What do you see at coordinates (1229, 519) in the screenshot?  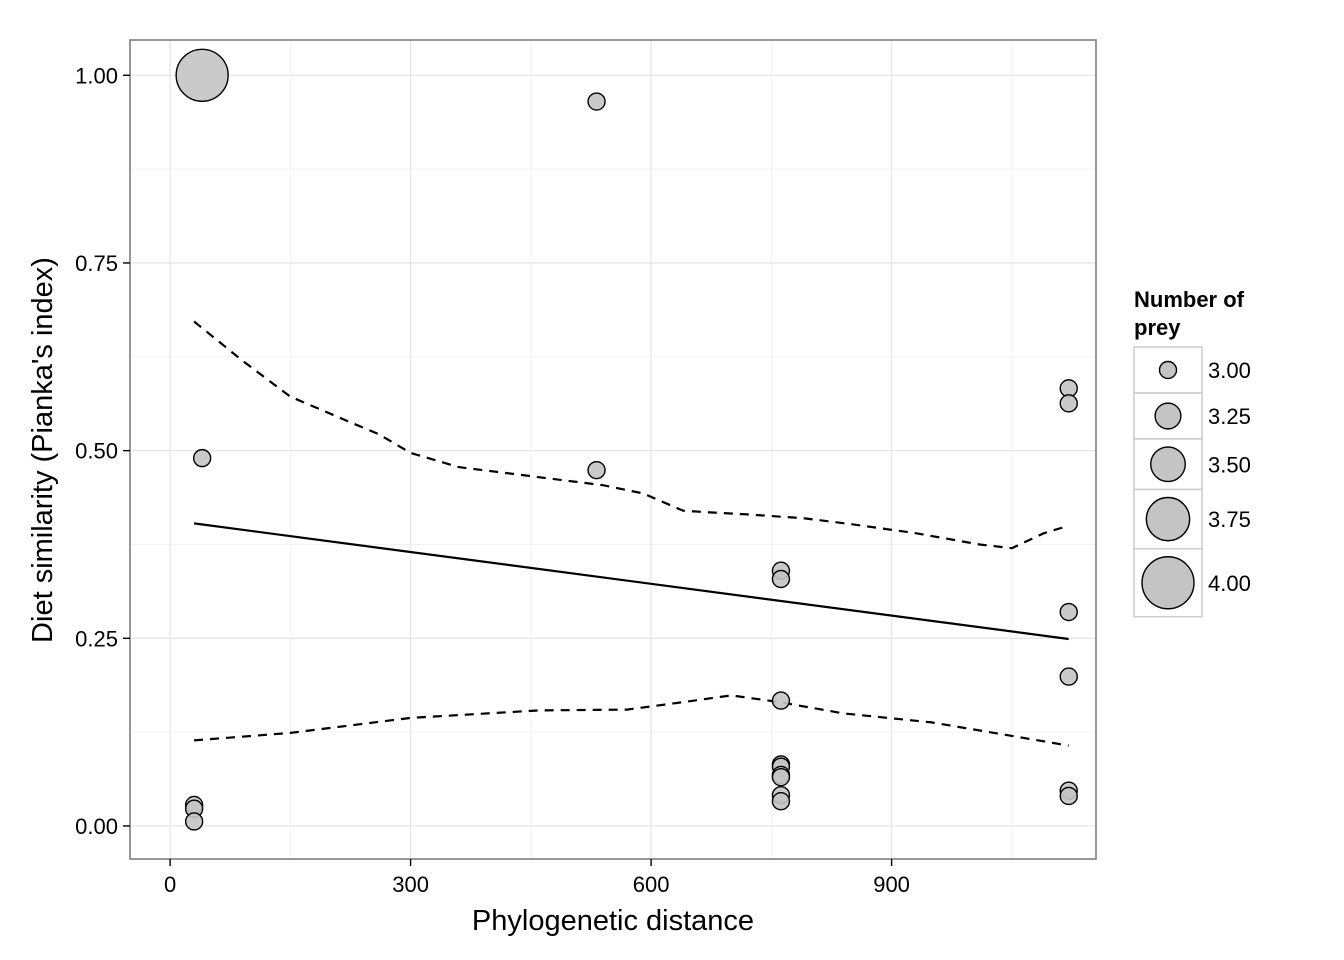 I see `legend-label: 3.75` at bounding box center [1229, 519].